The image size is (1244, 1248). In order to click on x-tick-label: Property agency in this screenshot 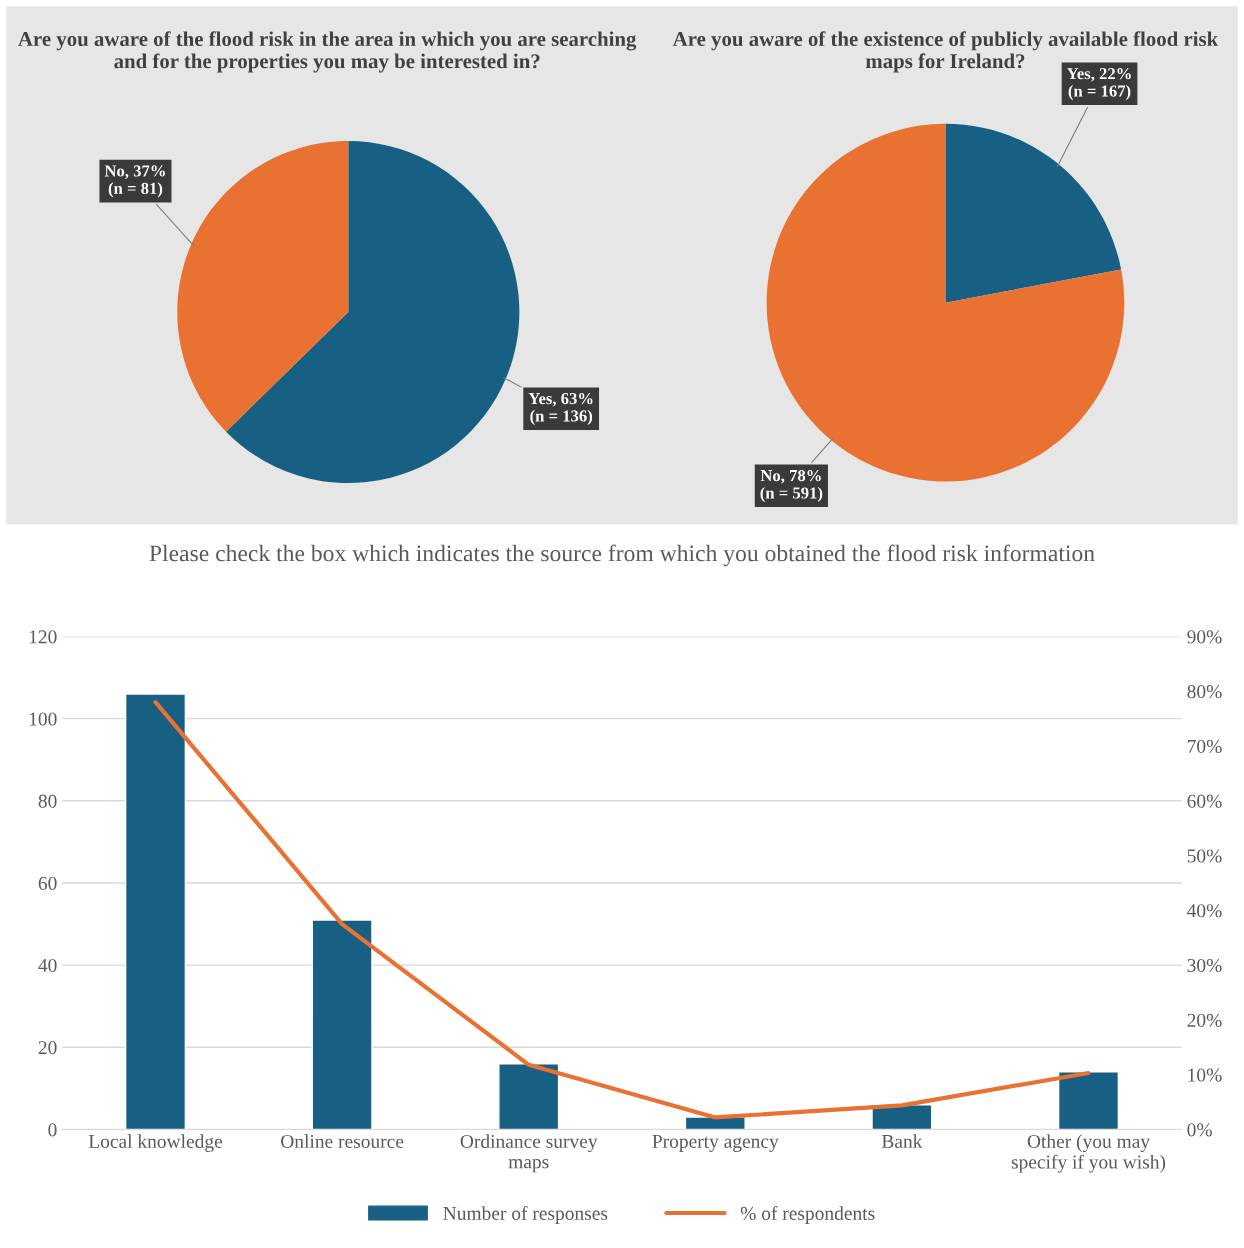, I will do `click(715, 1143)`.